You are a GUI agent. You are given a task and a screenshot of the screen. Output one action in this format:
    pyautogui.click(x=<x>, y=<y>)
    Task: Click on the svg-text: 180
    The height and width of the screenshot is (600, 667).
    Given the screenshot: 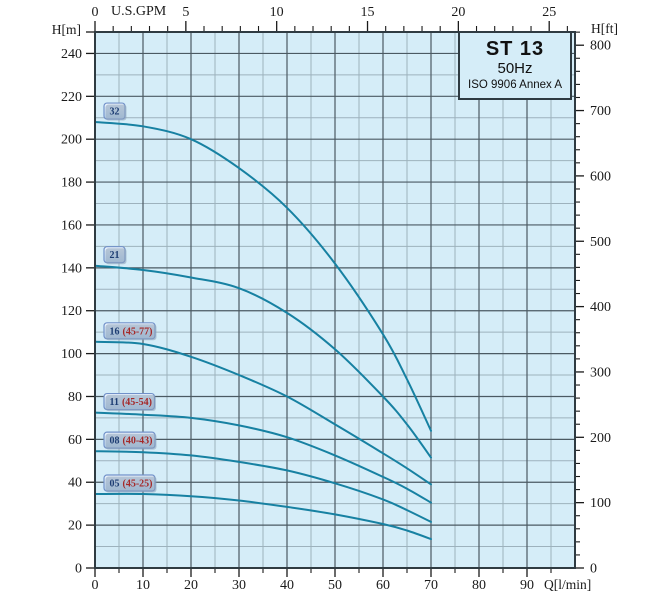 What is the action you would take?
    pyautogui.click(x=71, y=183)
    